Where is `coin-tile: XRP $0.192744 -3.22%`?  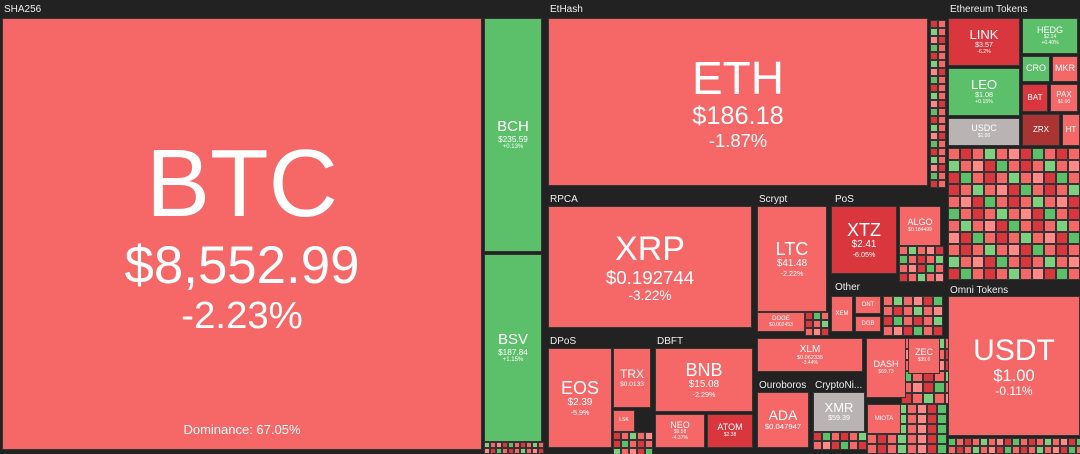
coin-tile: XRP $0.192744 -3.22% is located at coordinates (650, 267).